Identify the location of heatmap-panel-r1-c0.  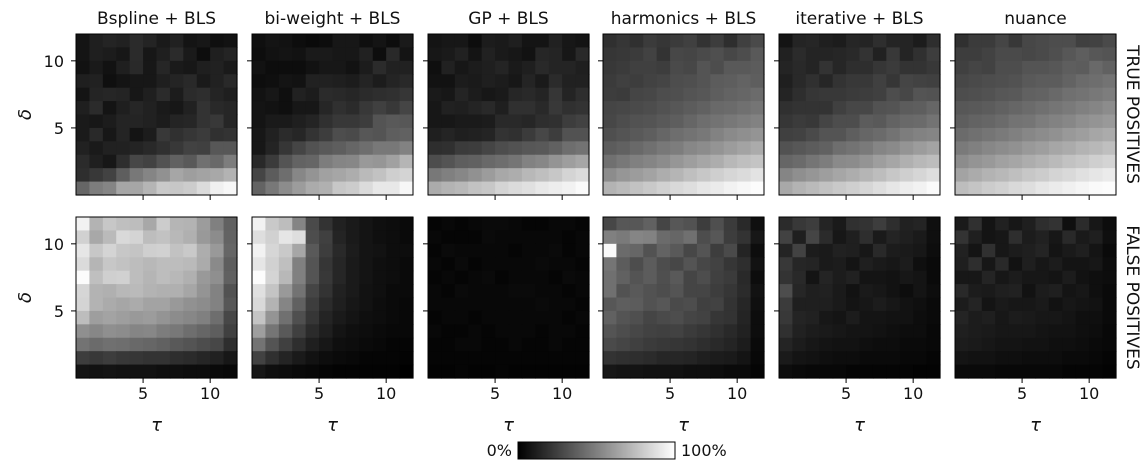
(156, 297).